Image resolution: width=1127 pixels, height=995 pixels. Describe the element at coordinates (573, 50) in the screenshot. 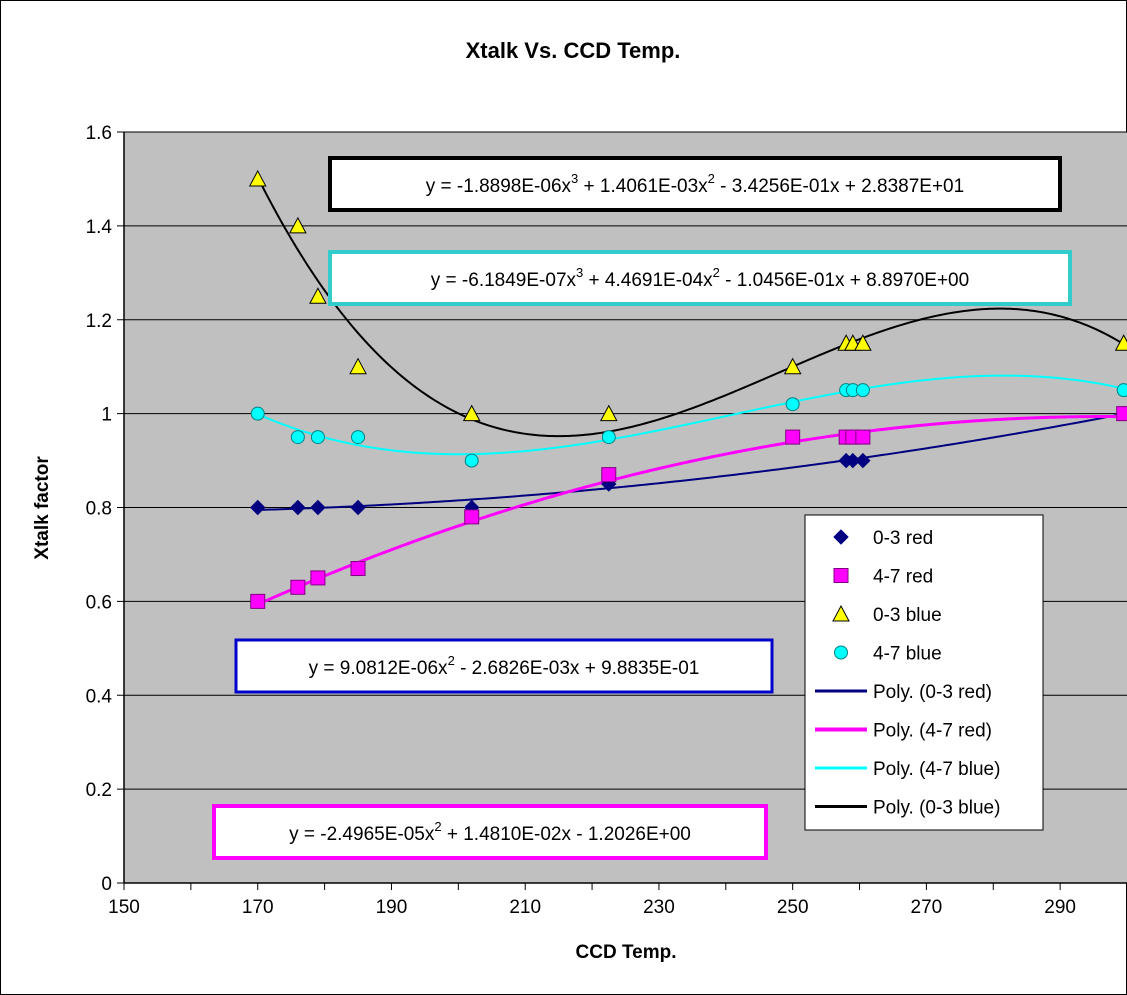

I see `chart-title: Xtalk Vs. CCD Temp.` at that location.